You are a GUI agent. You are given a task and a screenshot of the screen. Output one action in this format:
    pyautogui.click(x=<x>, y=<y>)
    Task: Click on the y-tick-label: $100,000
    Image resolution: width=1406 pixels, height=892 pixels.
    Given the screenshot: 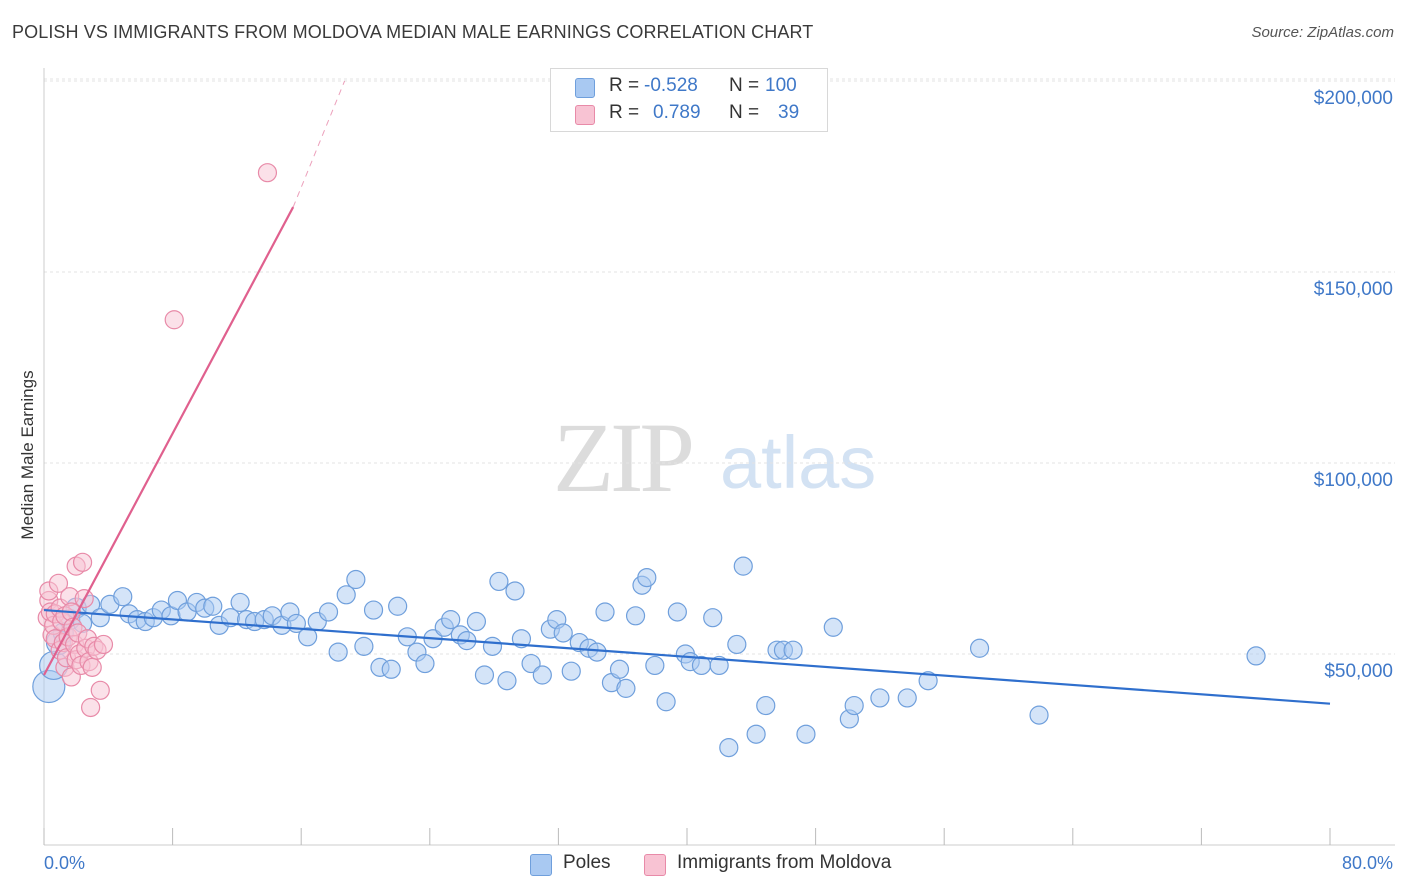 What is the action you would take?
    pyautogui.click(x=1353, y=480)
    